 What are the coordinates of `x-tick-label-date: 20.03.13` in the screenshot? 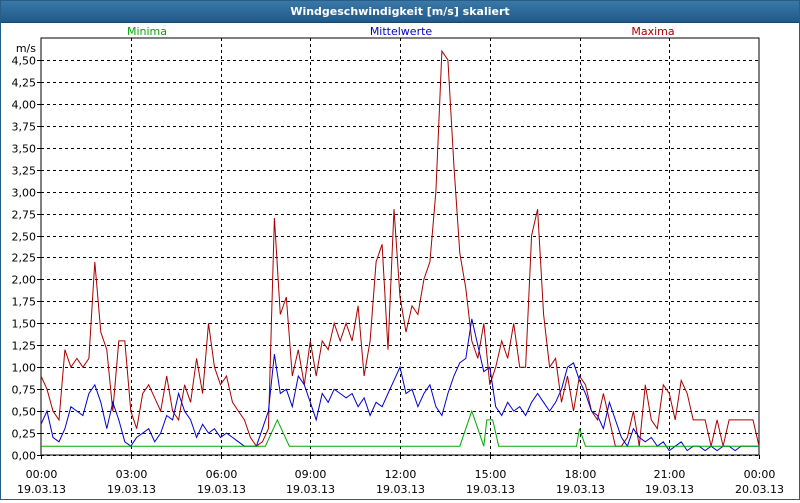 It's located at (759, 489).